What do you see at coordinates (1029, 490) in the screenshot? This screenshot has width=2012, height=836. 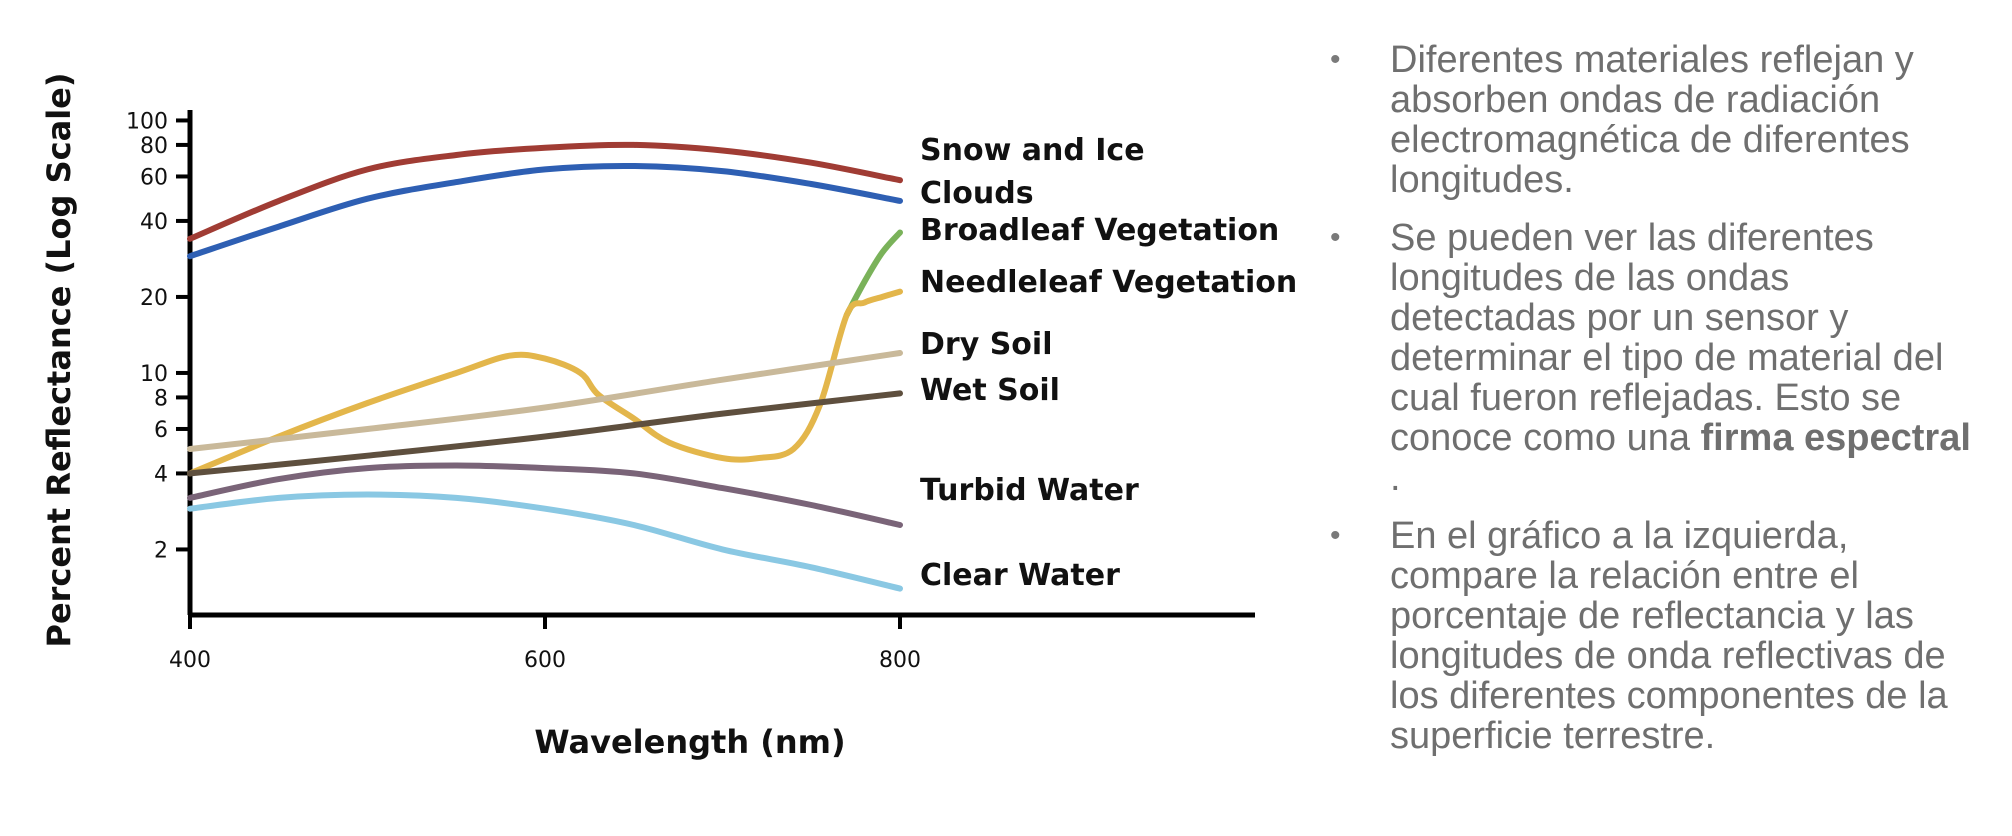 I see `series-label-turbid-water: Turbid Water` at bounding box center [1029, 490].